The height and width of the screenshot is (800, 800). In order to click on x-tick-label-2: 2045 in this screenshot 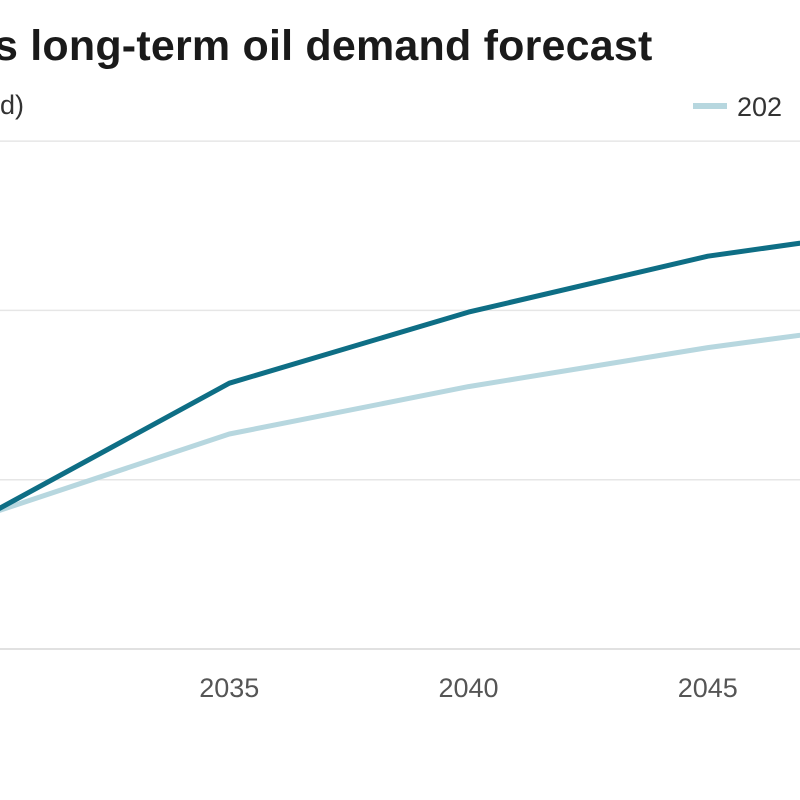, I will do `click(708, 688)`.